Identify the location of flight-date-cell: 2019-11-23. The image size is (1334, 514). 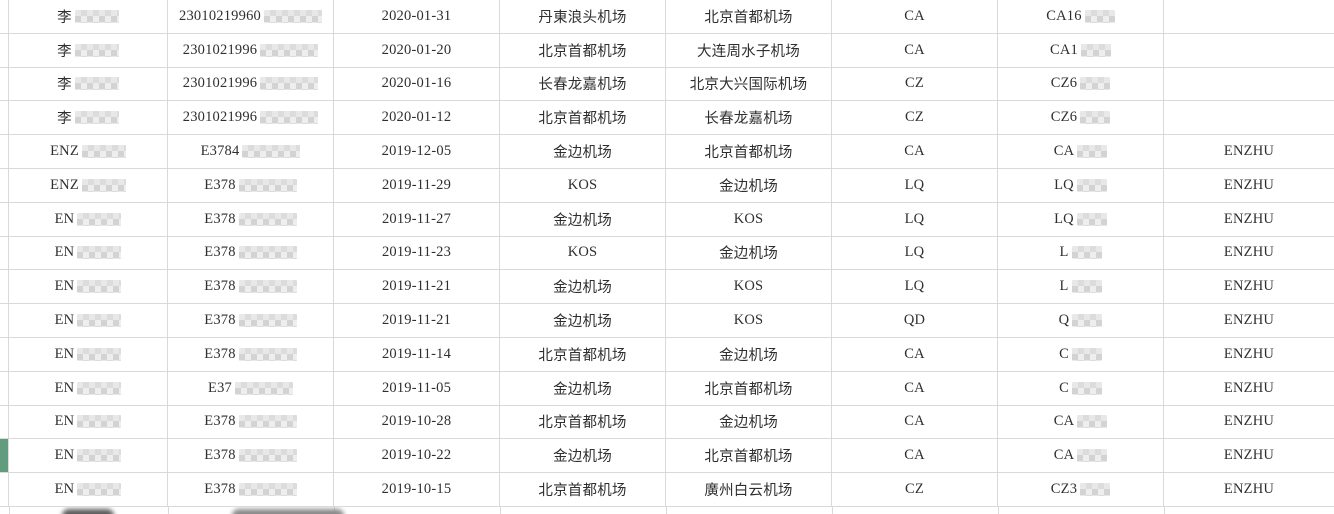
(417, 253).